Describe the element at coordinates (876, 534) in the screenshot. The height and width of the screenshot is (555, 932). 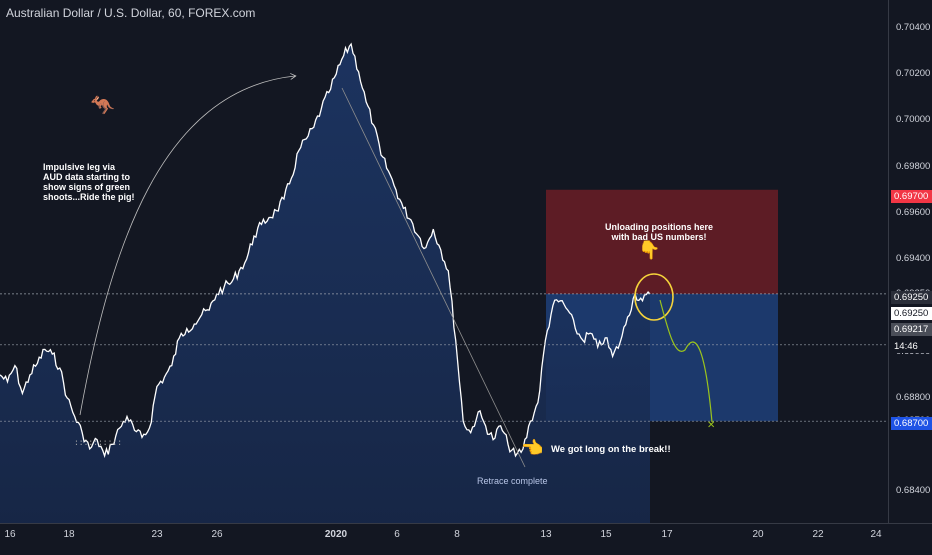
I see `time-tick-label: 24` at that location.